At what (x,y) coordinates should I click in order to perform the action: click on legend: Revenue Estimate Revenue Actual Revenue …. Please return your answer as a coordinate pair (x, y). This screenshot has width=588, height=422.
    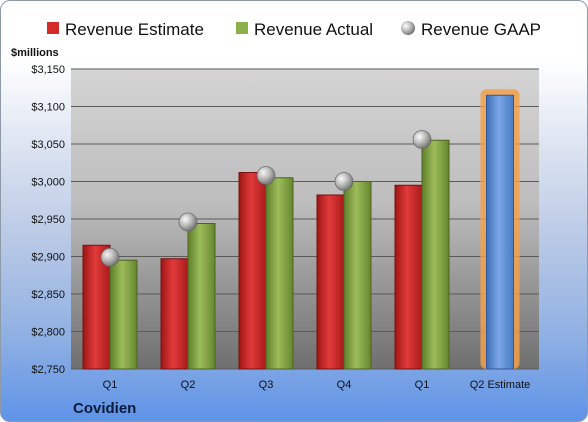
    Looking at the image, I should click on (294, 29).